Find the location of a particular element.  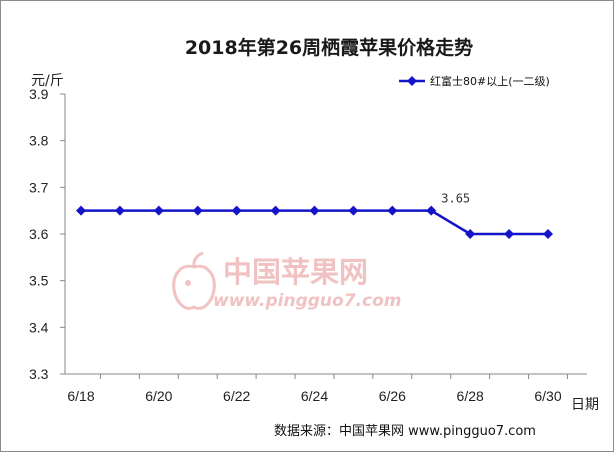

x-tick-label: 6/18 is located at coordinates (80, 396).